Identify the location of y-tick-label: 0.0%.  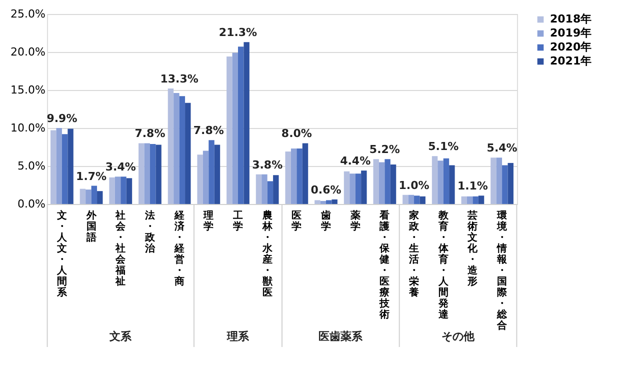
(32, 204).